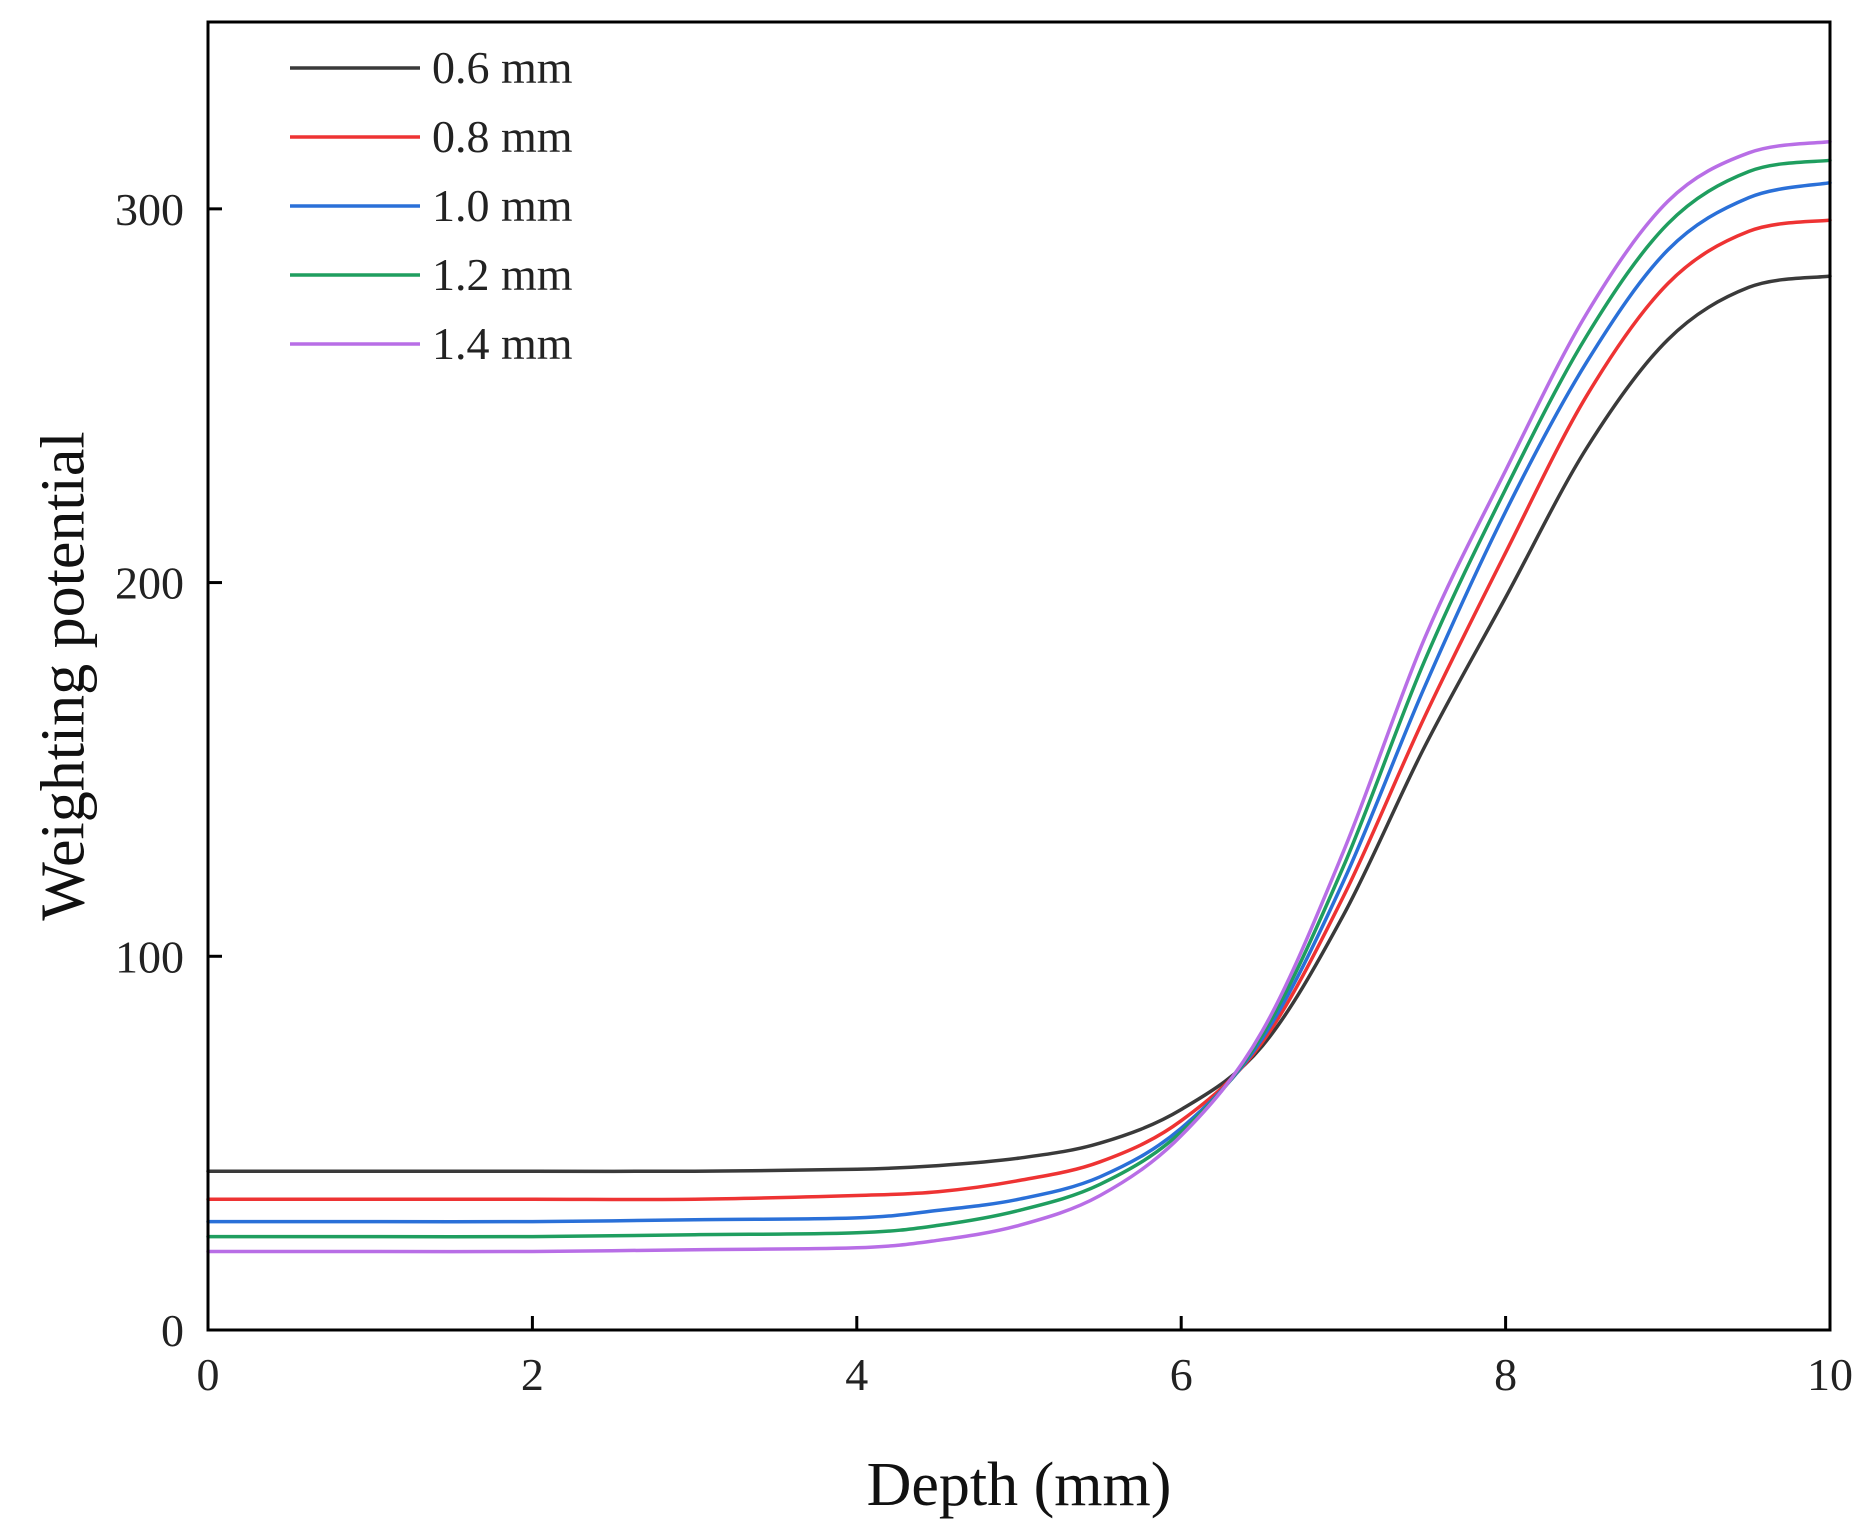 The height and width of the screenshot is (1535, 1862). What do you see at coordinates (1019, 1485) in the screenshot?
I see `x-axis-title: Depth (mm)` at bounding box center [1019, 1485].